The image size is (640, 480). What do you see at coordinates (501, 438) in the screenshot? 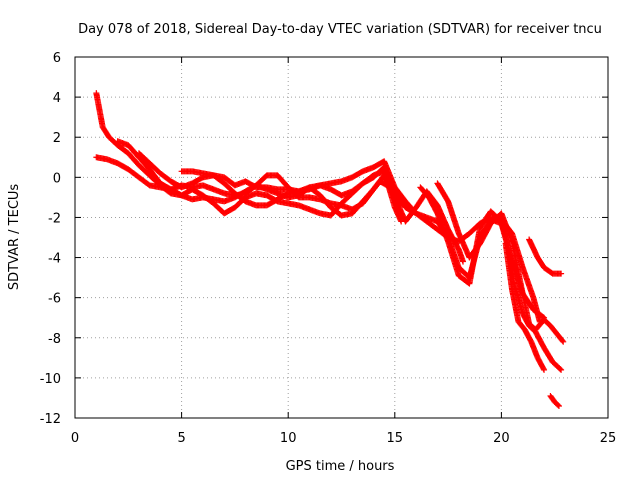
I see `x-tick-label: 20` at bounding box center [501, 438].